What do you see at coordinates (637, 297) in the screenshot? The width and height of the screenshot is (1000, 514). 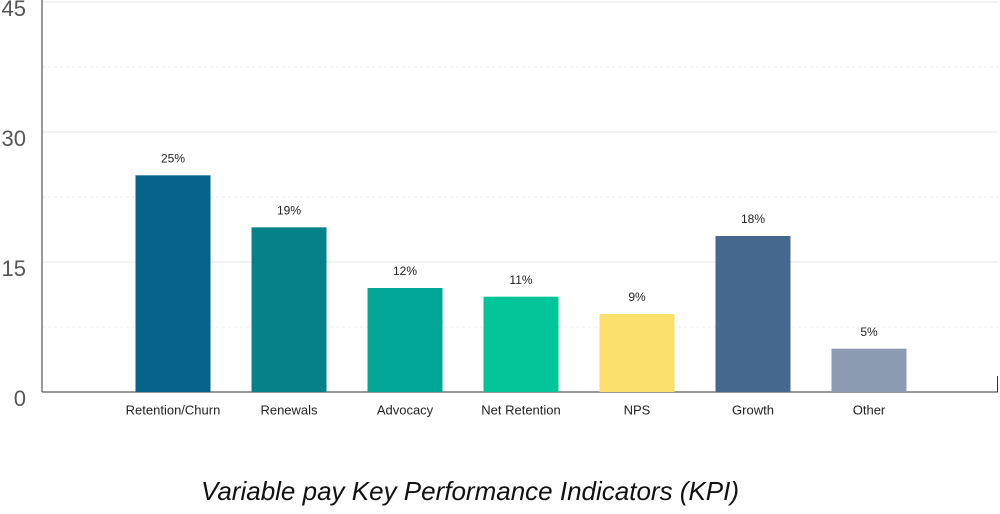 I see `value-label: 9%` at bounding box center [637, 297].